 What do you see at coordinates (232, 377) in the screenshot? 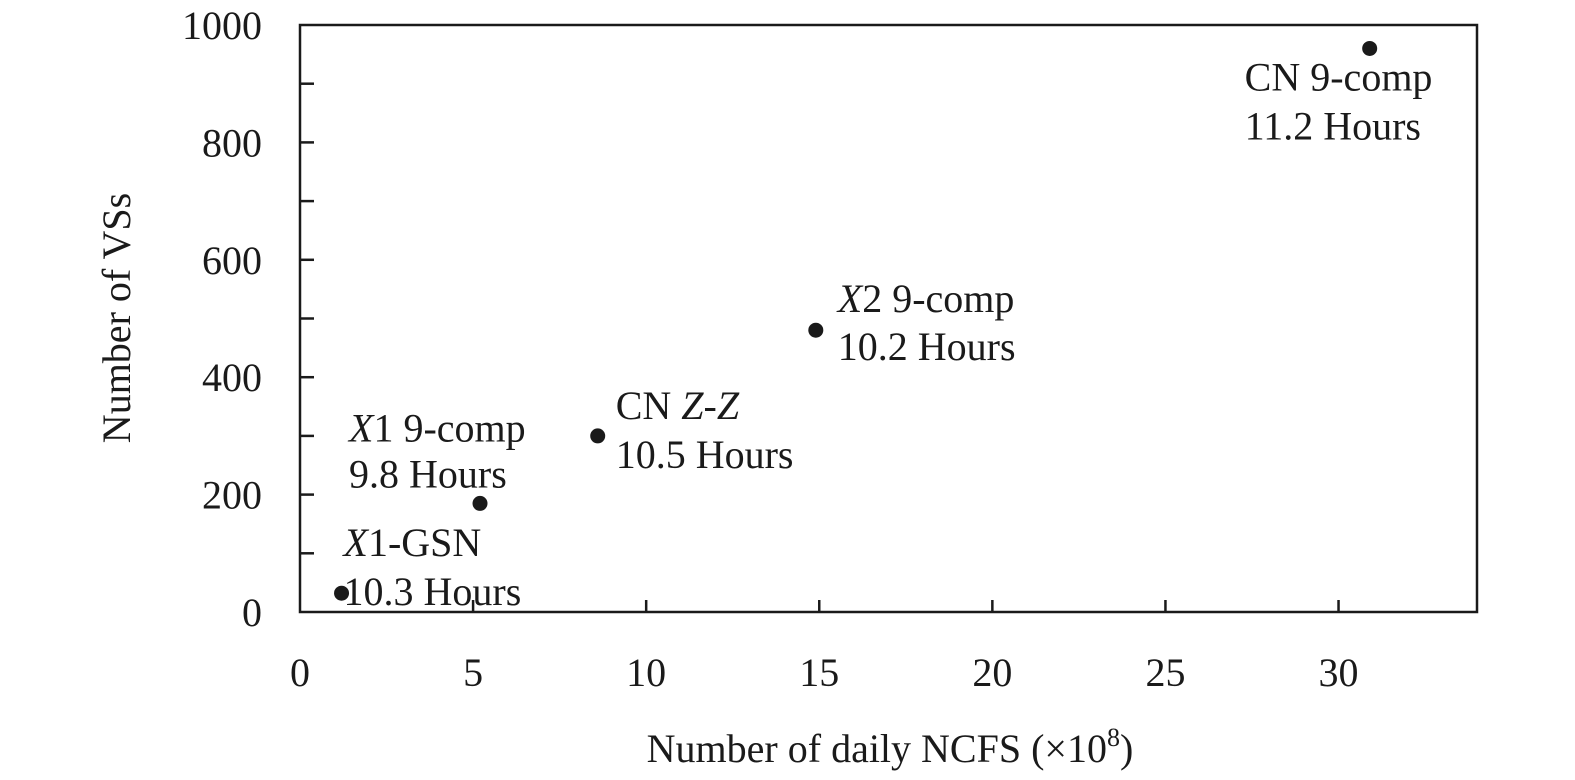
I see `y-tick-label: 400` at bounding box center [232, 377].